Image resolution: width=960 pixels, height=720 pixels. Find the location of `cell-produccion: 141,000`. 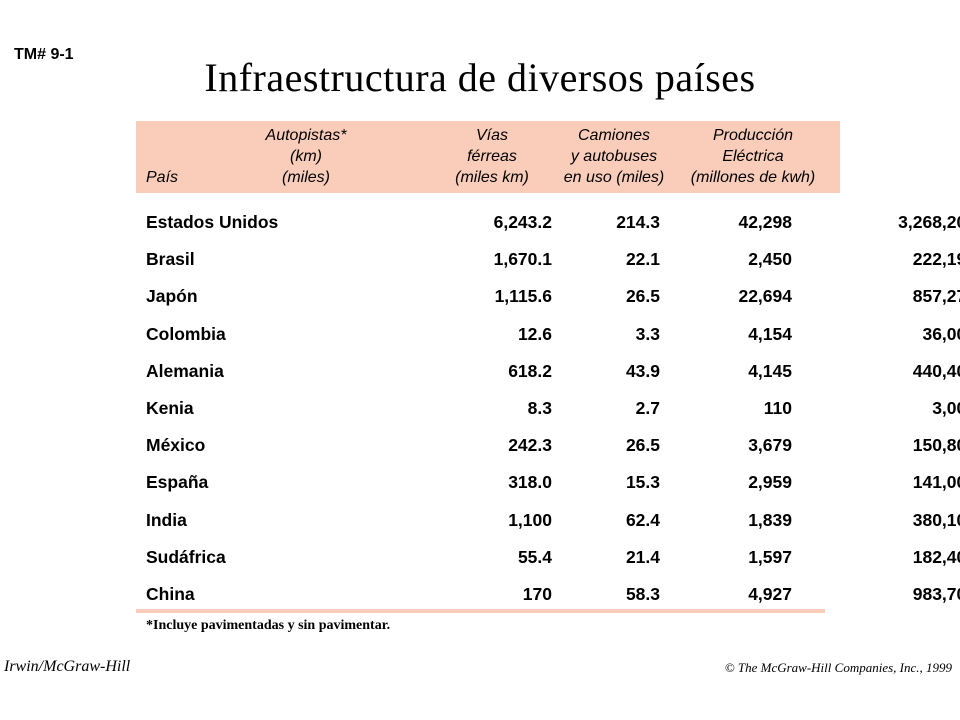

cell-produccion: 141,000 is located at coordinates (936, 482).